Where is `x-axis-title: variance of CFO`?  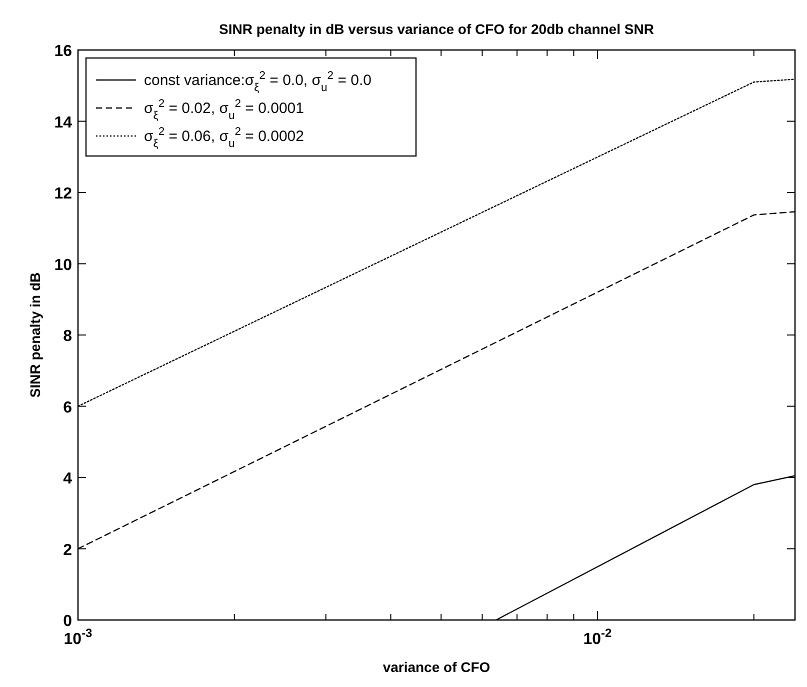 x-axis-title: variance of CFO is located at coordinates (436, 667).